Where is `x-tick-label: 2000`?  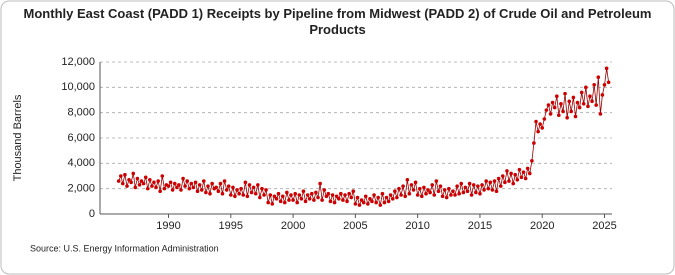
x-tick-label: 2000 is located at coordinates (293, 226).